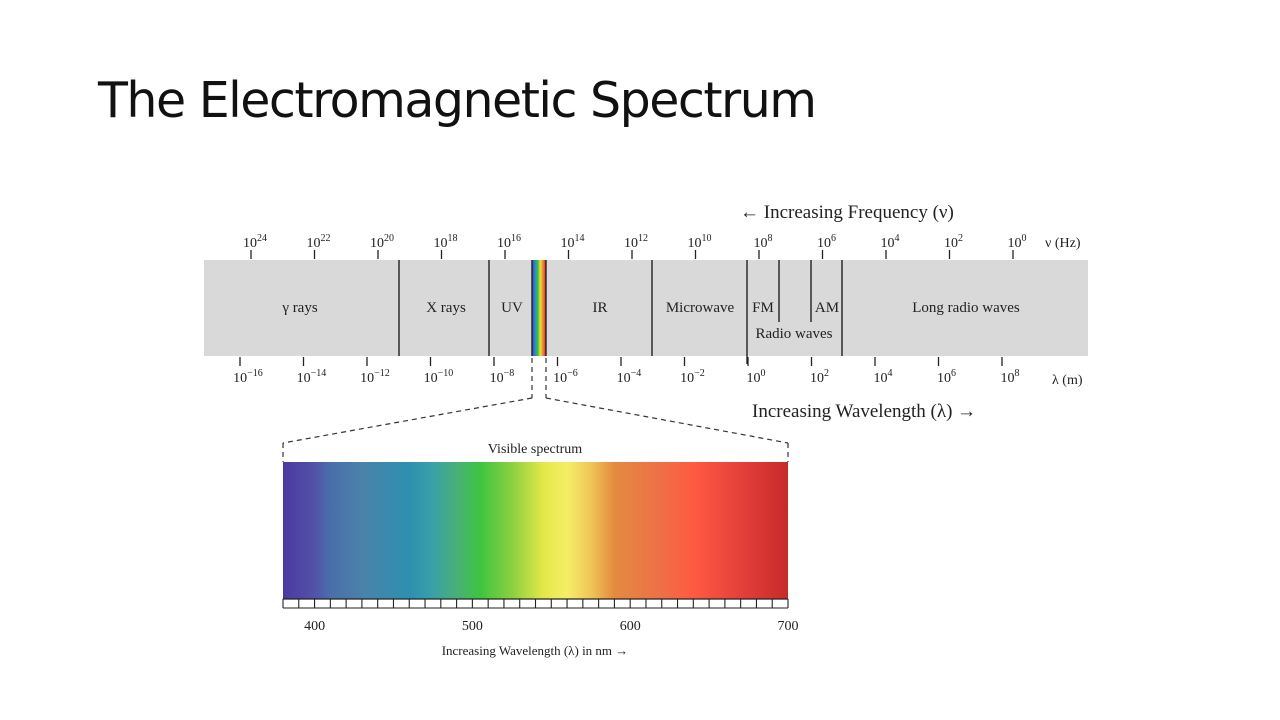 The height and width of the screenshot is (720, 1280). Describe the element at coordinates (457, 100) in the screenshot. I see `slide-title: The Electromagnetic Spectrum` at that location.